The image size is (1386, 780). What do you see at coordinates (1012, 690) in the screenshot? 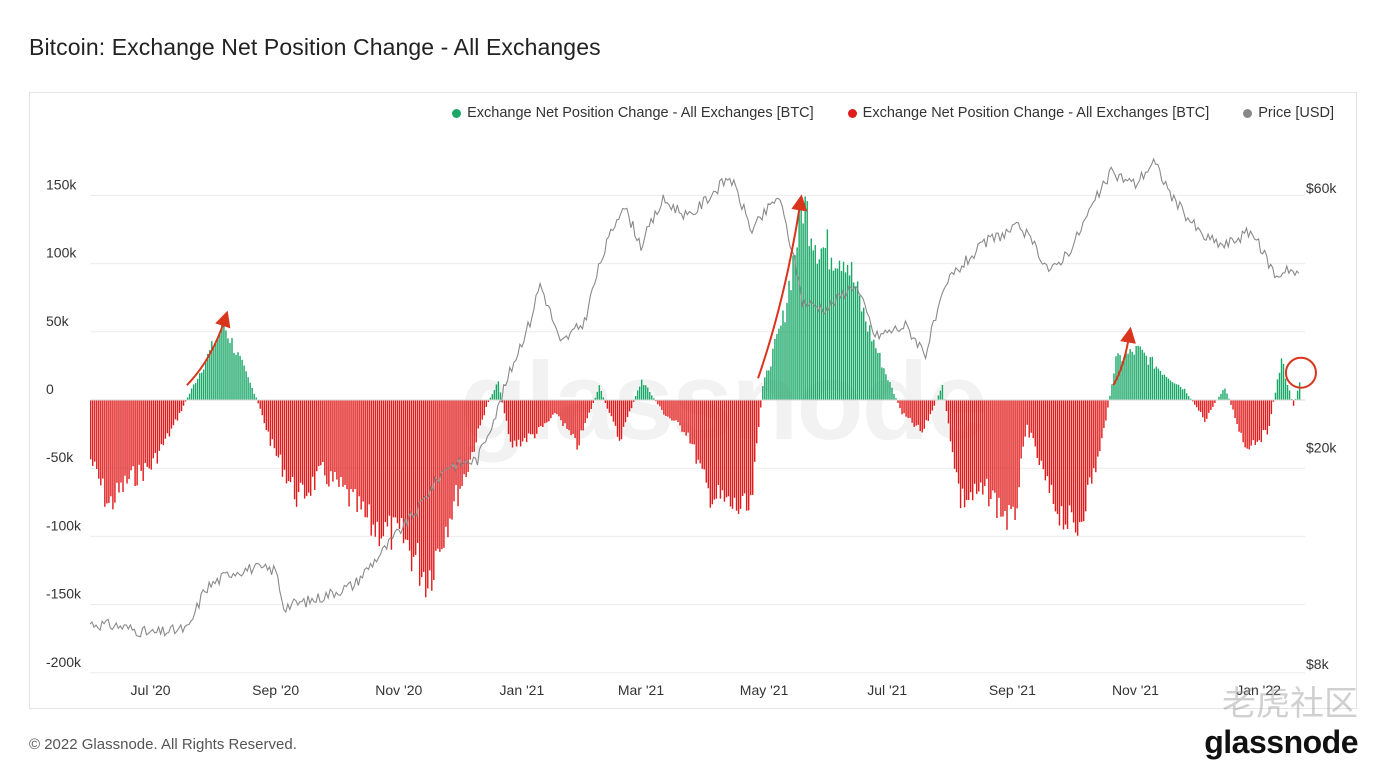
I see `x-tick-label: Sep '21` at bounding box center [1012, 690].